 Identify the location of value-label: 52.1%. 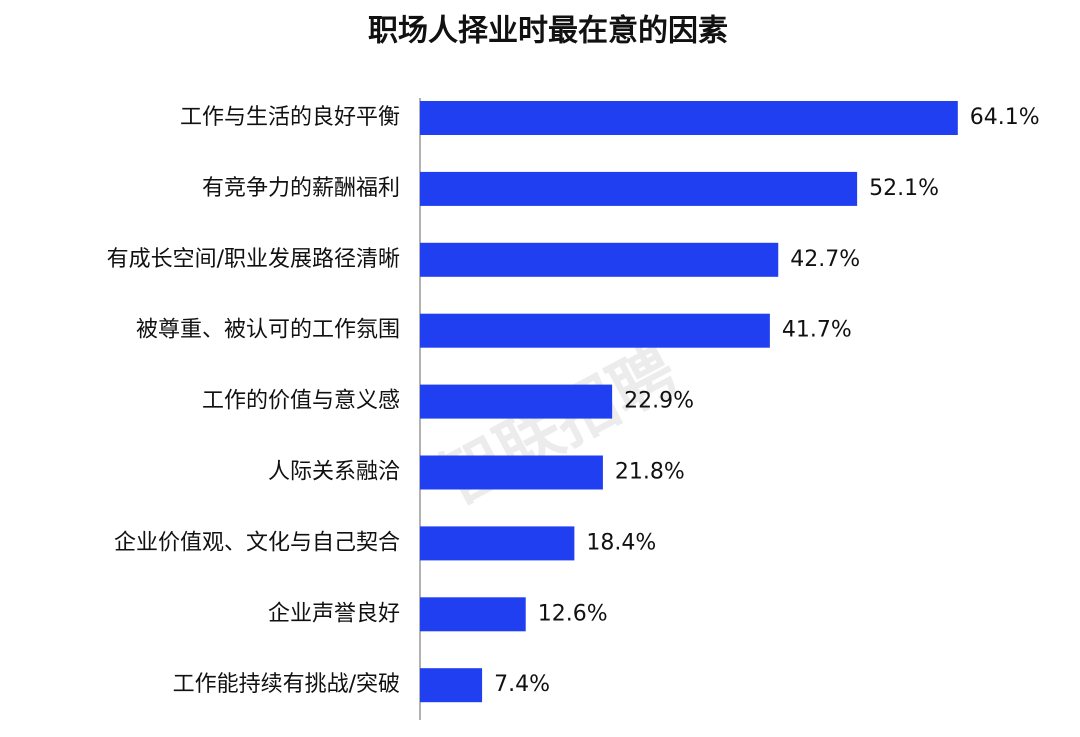
(904, 188).